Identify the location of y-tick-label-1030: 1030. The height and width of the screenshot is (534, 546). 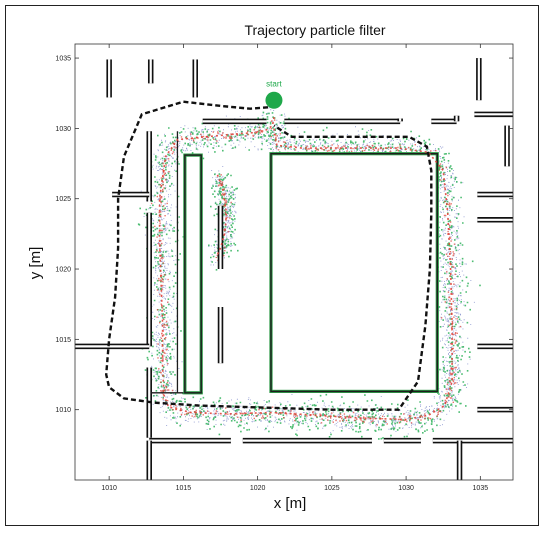
(63, 129).